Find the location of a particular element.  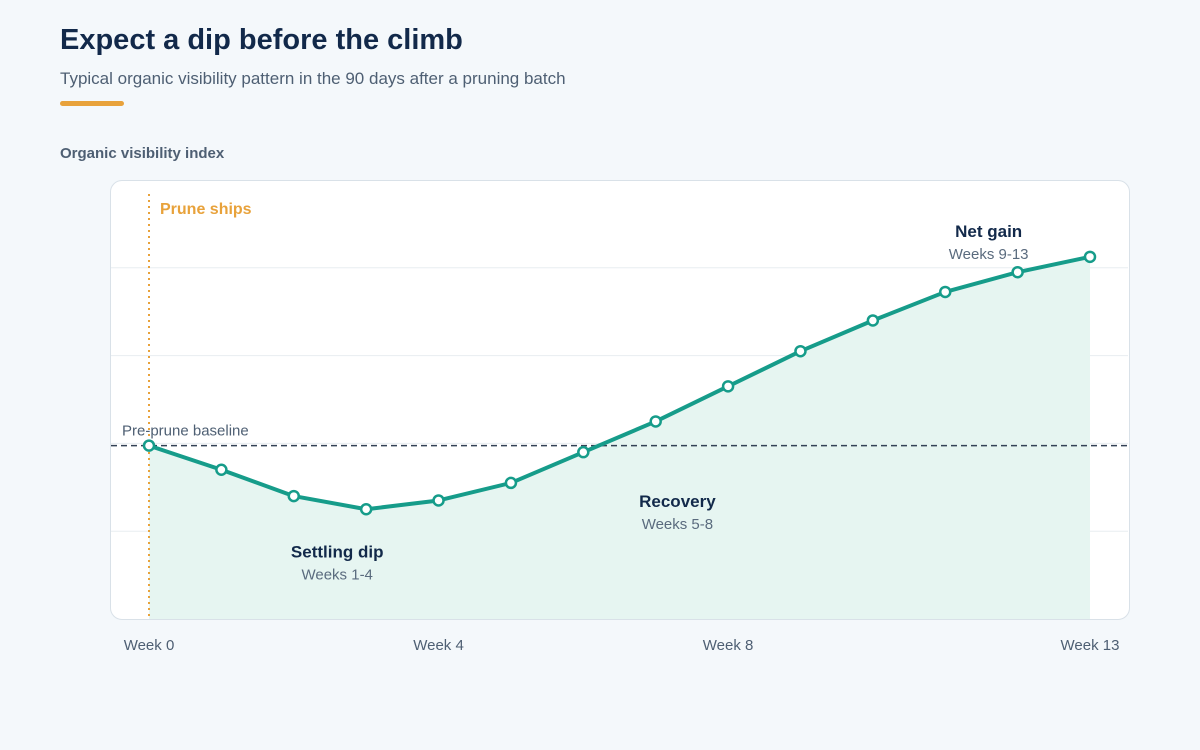

baseline-label: Pre-prune baseline is located at coordinates (185, 431).